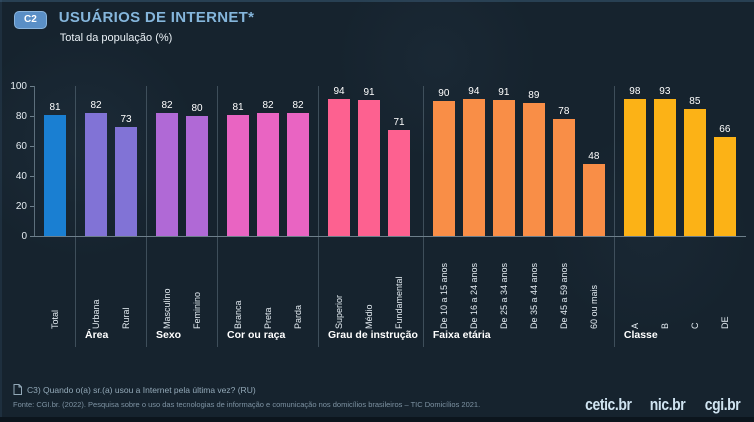  What do you see at coordinates (30, 20) in the screenshot?
I see `indicator-badge: C2` at bounding box center [30, 20].